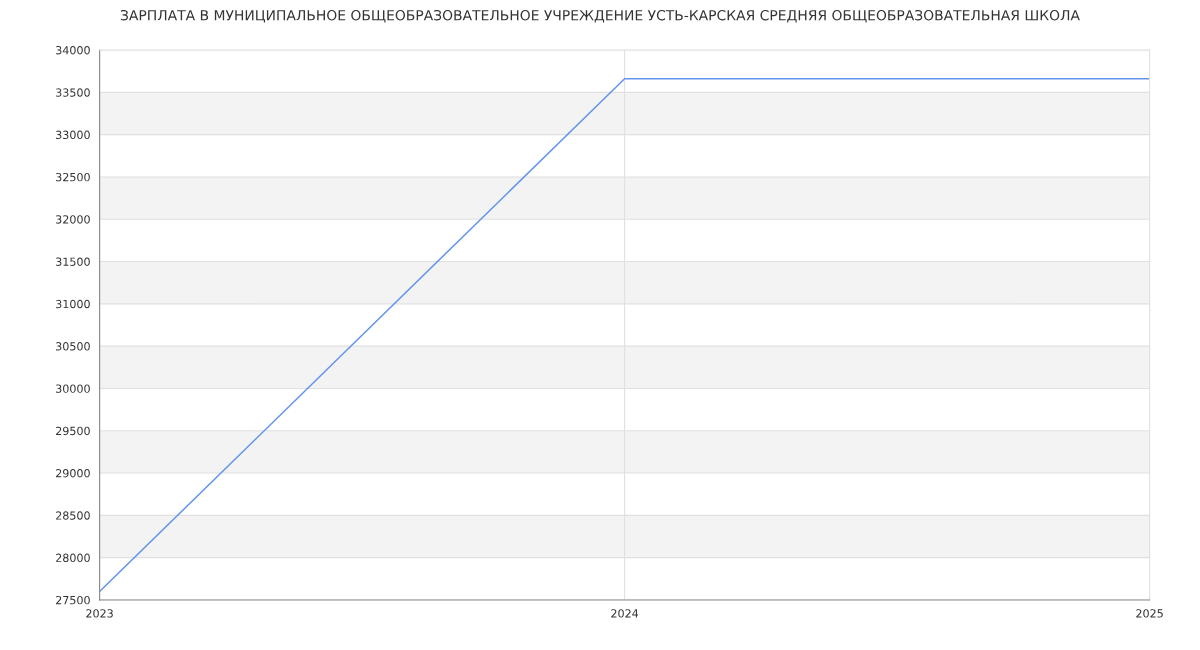  I want to click on y-tick-label: 29500, so click(73, 431).